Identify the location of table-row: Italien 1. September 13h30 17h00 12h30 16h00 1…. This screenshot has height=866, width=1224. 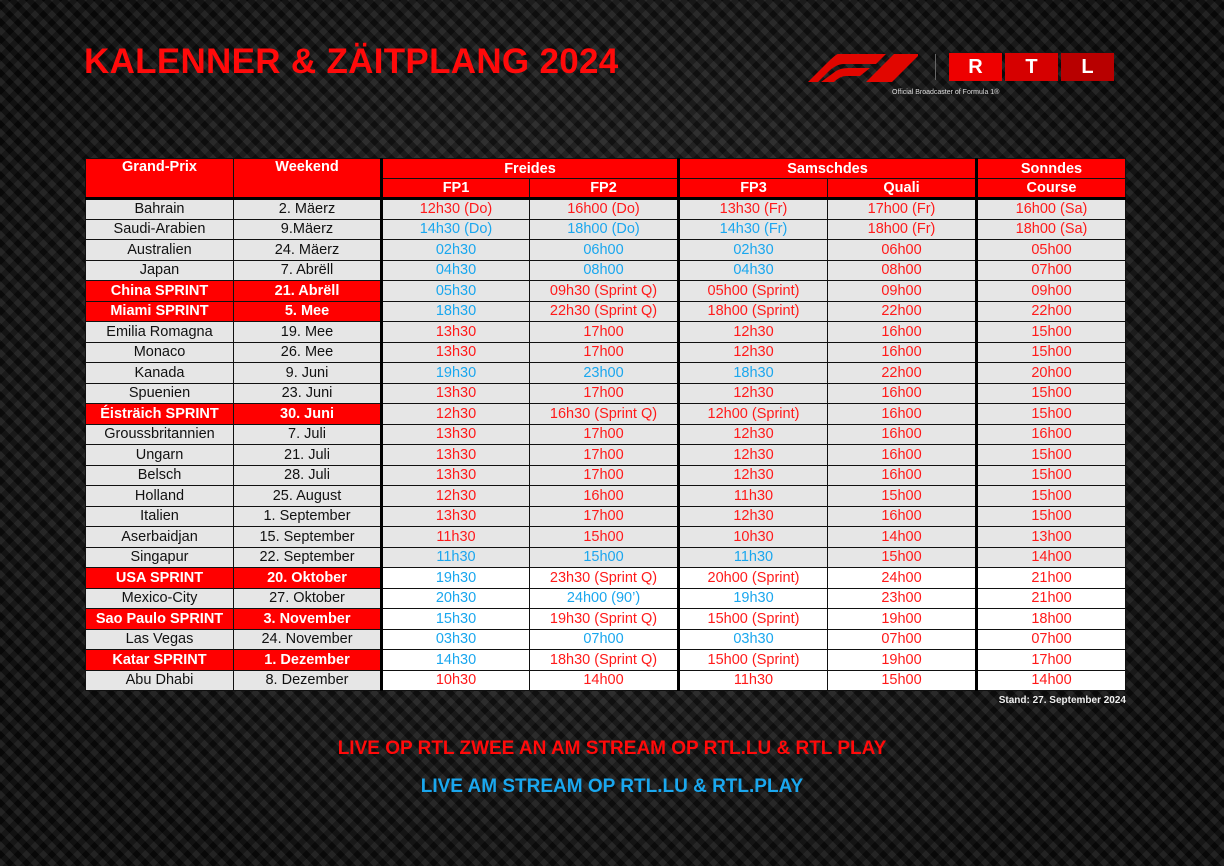
(606, 516).